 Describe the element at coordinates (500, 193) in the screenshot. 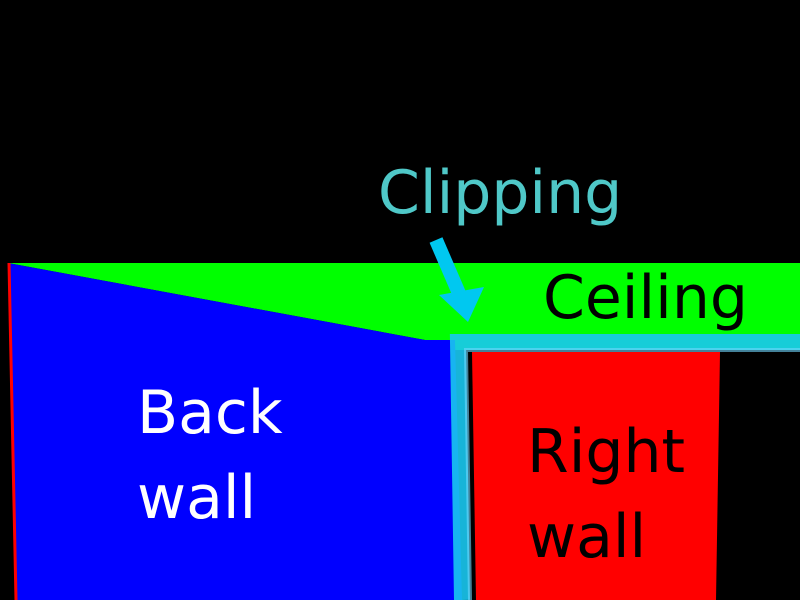

I see `clipping-label: Clipping` at that location.